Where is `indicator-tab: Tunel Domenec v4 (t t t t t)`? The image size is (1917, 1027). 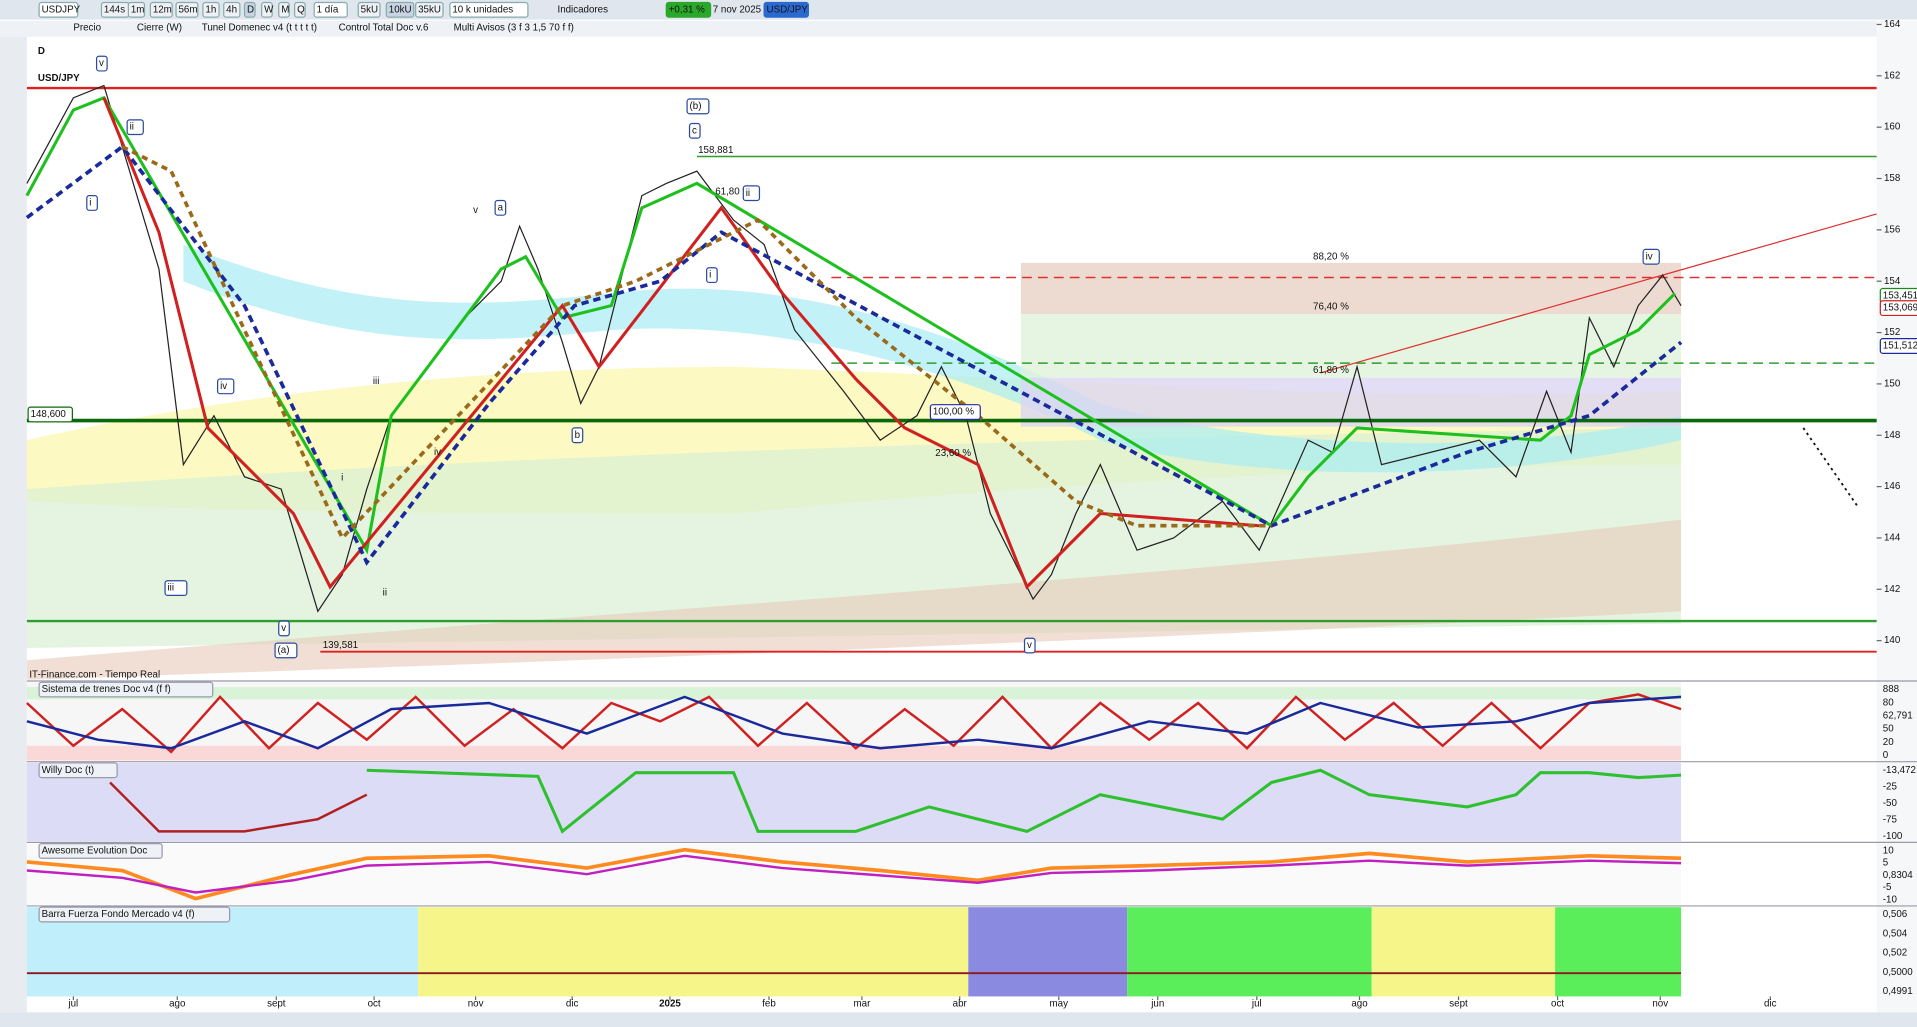 indicator-tab: Tunel Domenec v4 (t t t t t) is located at coordinates (259, 28).